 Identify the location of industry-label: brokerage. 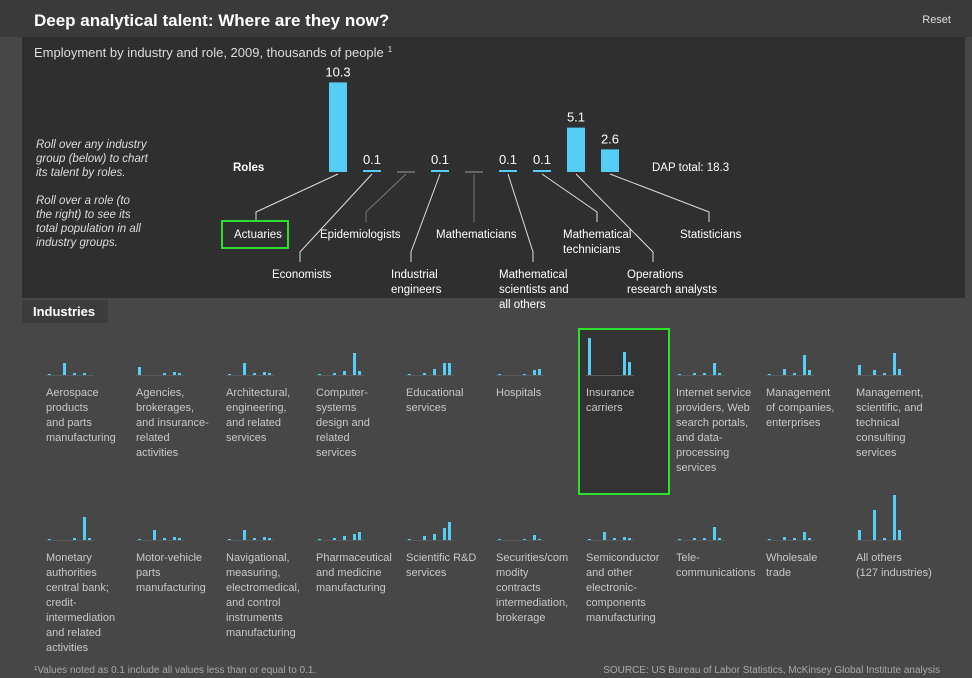
(521, 618).